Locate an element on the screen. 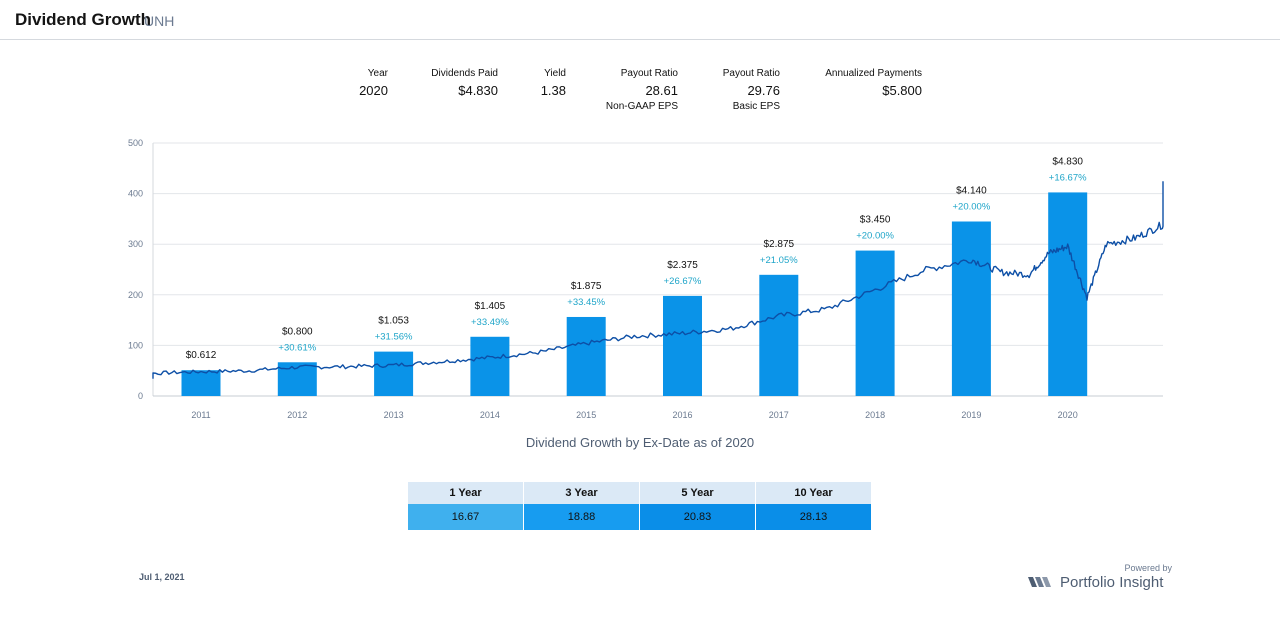 The image size is (1280, 633). stat-dividends-paid: Dividends Paid $4.830 is located at coordinates (454, 83).